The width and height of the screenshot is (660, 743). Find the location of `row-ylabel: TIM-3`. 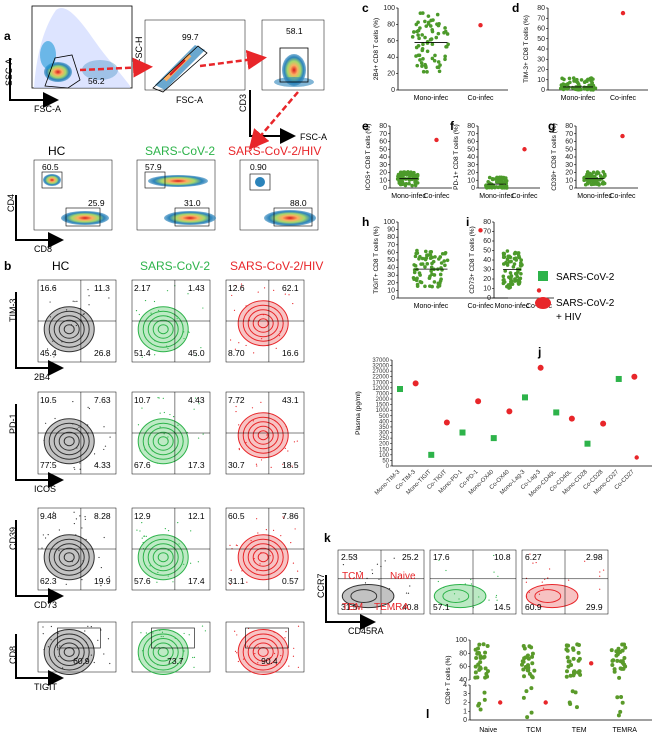

row-ylabel: TIM-3 is located at coordinates (13, 311).